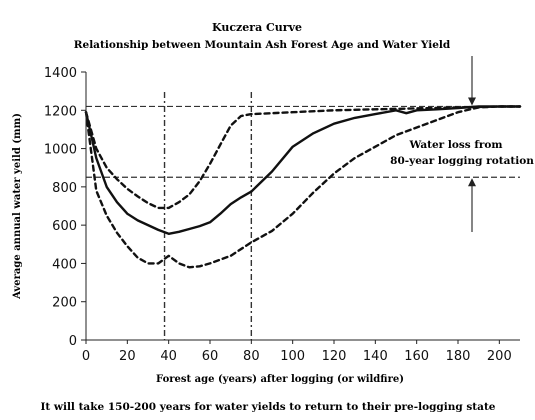 This screenshot has width=535, height=420. What do you see at coordinates (64, 188) in the screenshot?
I see `y-tick-label: 800` at bounding box center [64, 188].